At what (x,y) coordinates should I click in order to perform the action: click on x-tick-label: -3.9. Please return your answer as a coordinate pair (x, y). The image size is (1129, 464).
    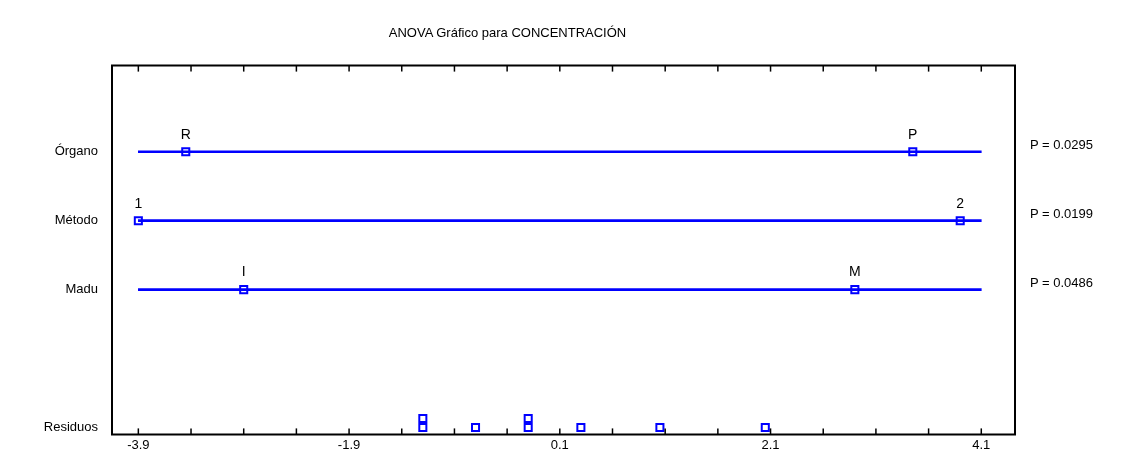
    Looking at the image, I should click on (138, 444).